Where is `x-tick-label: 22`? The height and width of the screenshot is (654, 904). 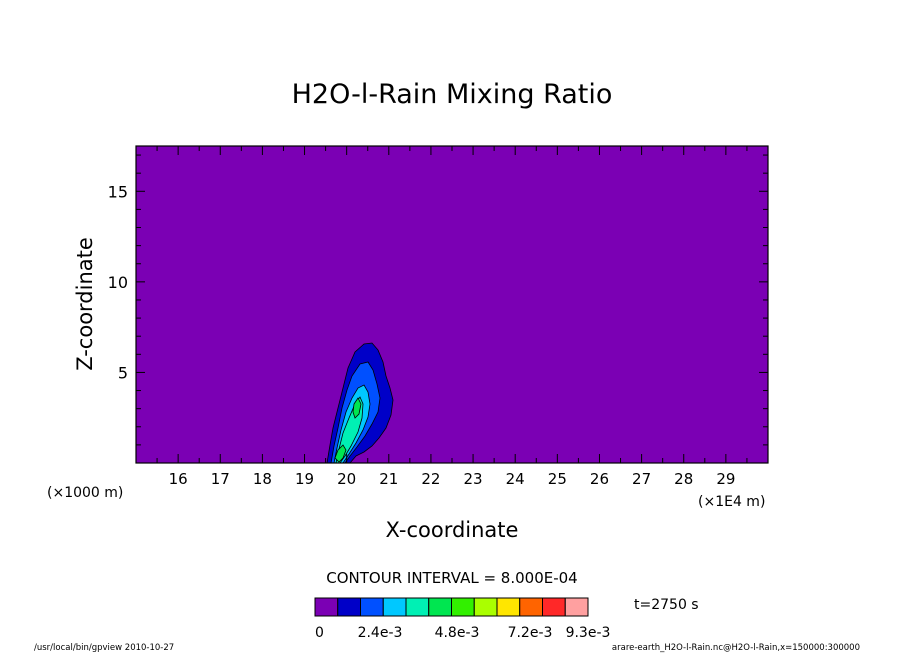 x-tick-label: 22 is located at coordinates (430, 479).